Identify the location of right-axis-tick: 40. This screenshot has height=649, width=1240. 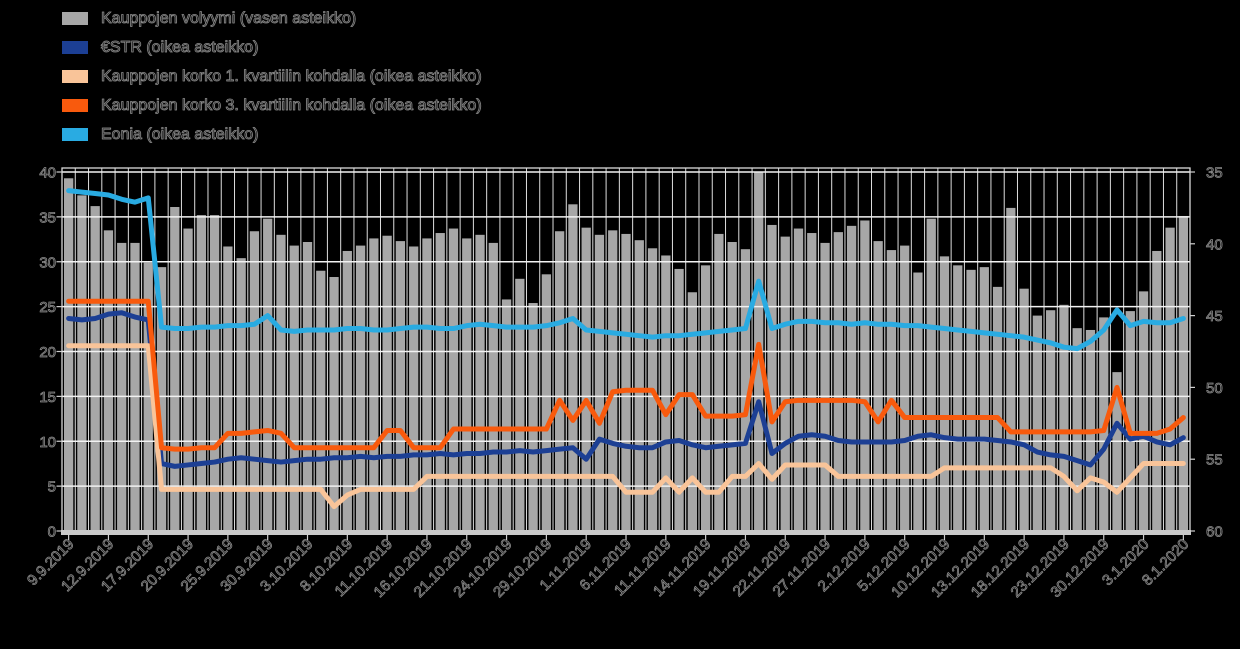
(1214, 244).